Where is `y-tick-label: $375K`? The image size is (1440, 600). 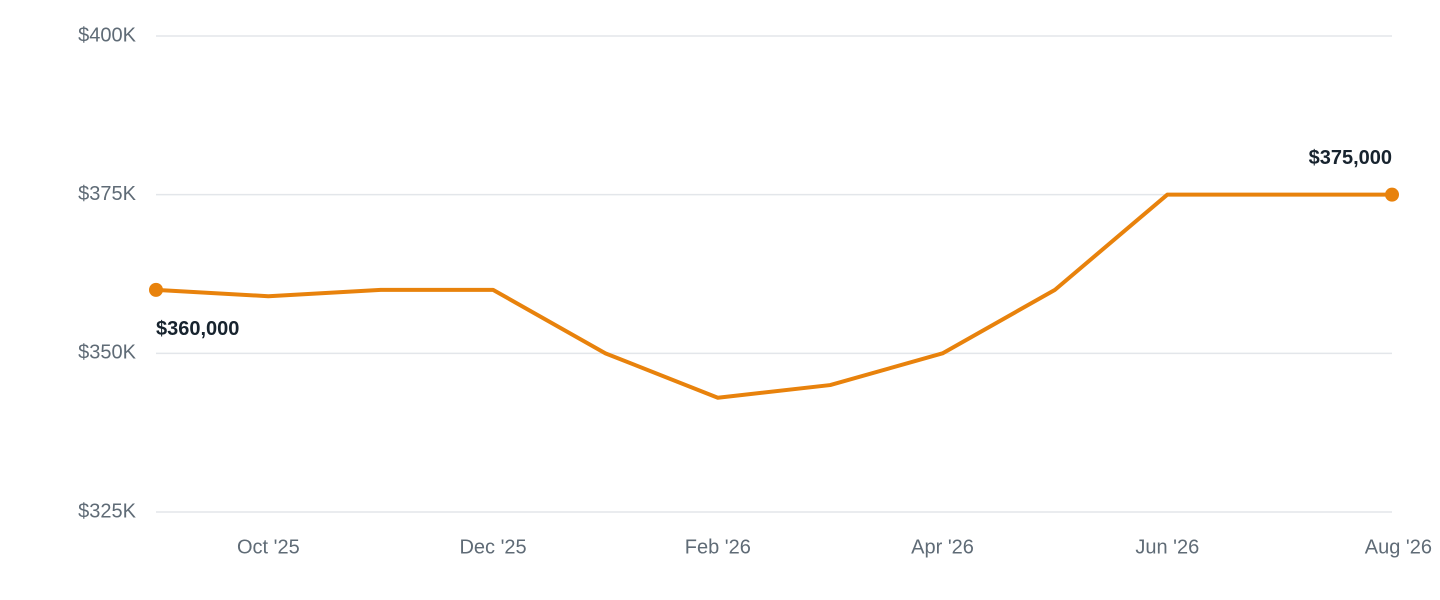
y-tick-label: $375K is located at coordinates (107, 194).